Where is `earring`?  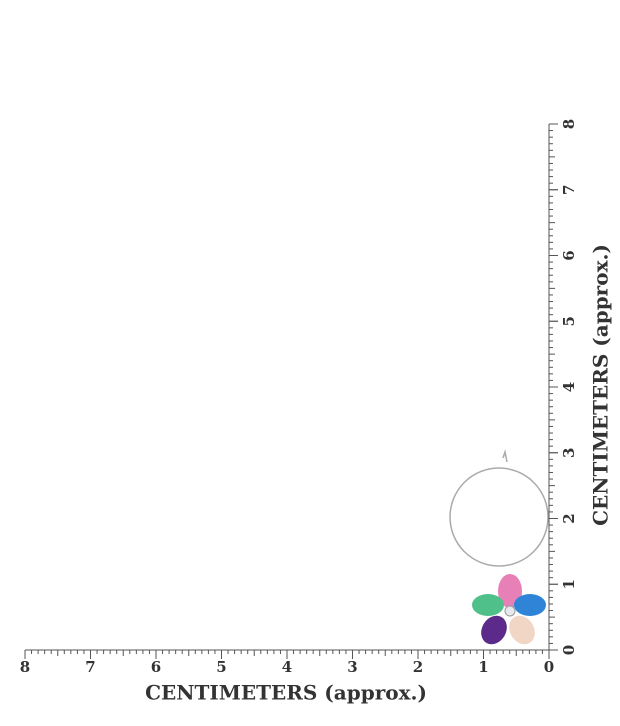 earring is located at coordinates (499, 547).